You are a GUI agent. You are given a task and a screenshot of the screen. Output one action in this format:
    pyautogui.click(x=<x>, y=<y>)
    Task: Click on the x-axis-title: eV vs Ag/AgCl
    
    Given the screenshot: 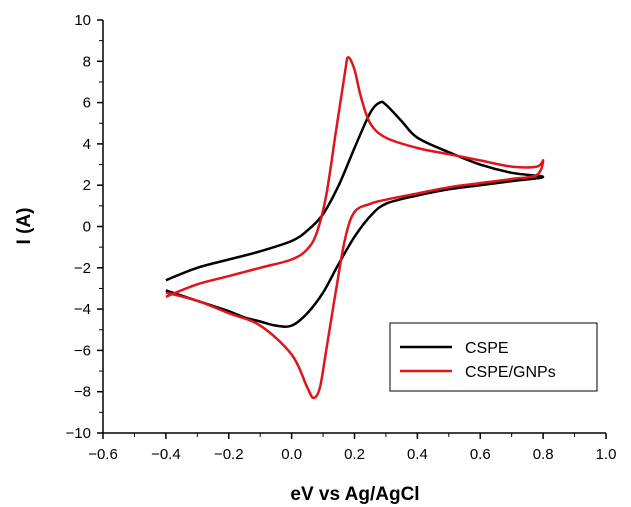 What is the action you would take?
    pyautogui.click(x=354, y=494)
    